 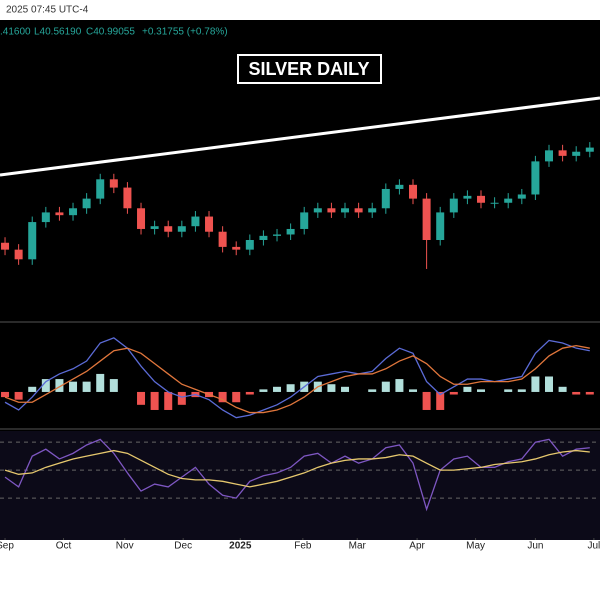 What do you see at coordinates (183, 546) in the screenshot?
I see `x-tick-label: Dec` at bounding box center [183, 546].